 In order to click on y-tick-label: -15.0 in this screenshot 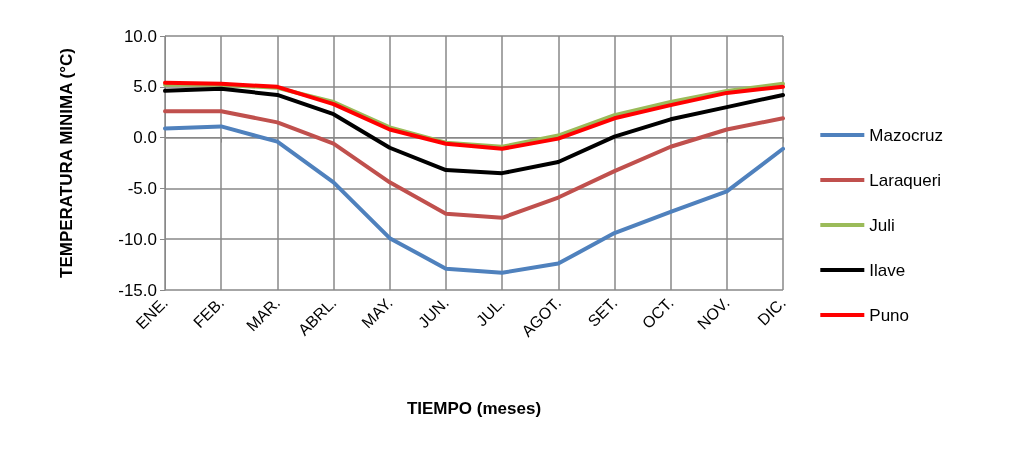, I will do `click(137, 290)`.